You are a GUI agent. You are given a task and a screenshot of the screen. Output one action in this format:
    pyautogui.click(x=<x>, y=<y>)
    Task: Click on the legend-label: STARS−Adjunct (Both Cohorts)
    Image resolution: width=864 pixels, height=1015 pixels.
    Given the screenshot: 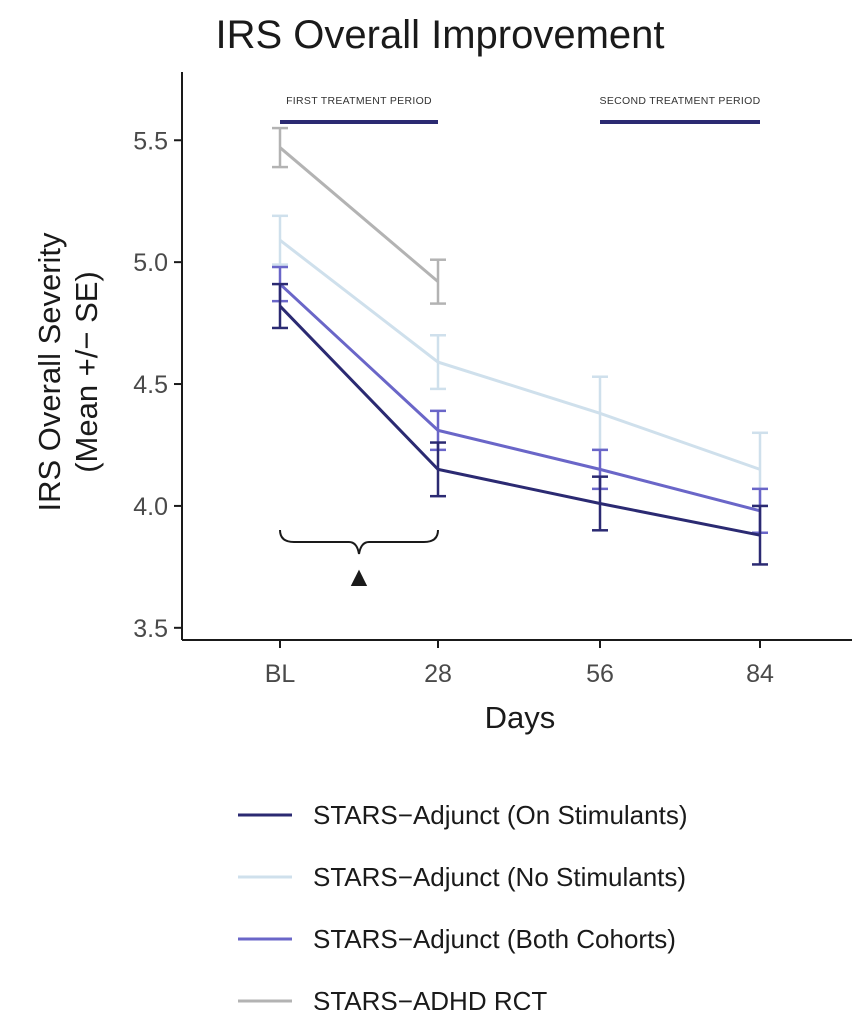 What is the action you would take?
    pyautogui.click(x=494, y=939)
    